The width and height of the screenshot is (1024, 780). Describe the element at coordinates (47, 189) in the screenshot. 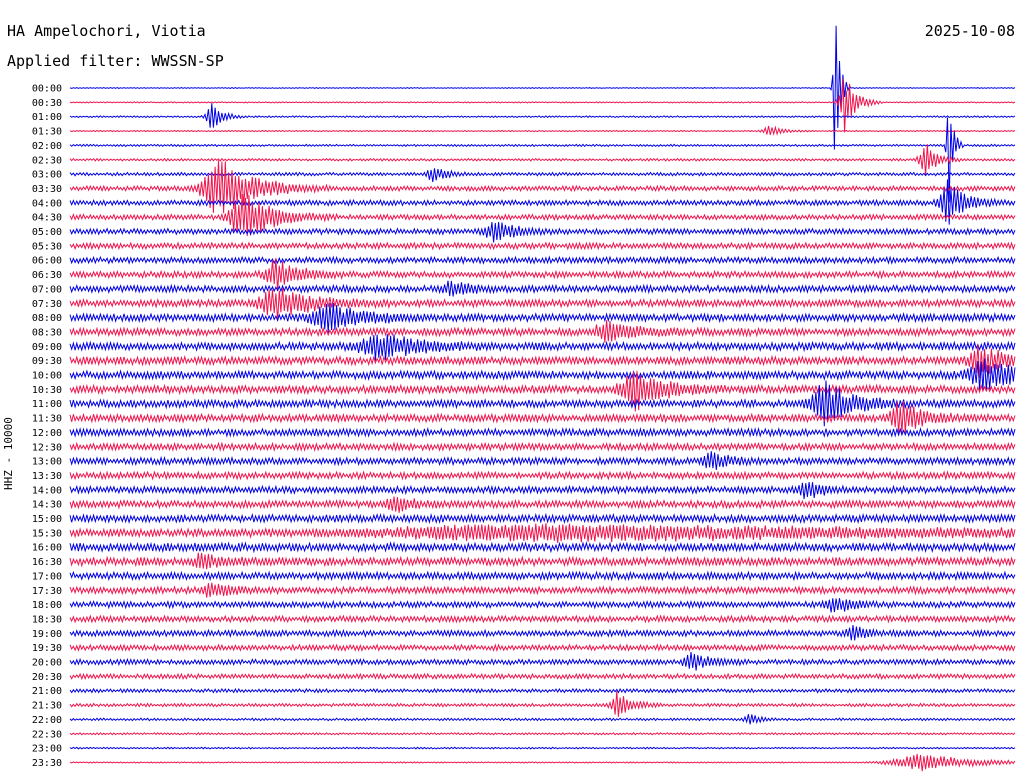

I see `row-time-label: 03:30` at that location.